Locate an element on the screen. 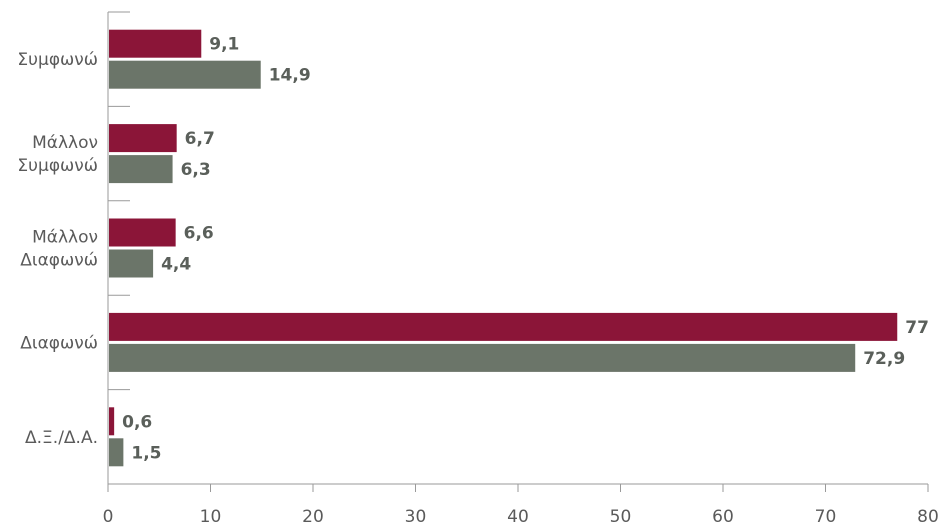 The width and height of the screenshot is (943, 530). data-label: 6,6 is located at coordinates (199, 234).